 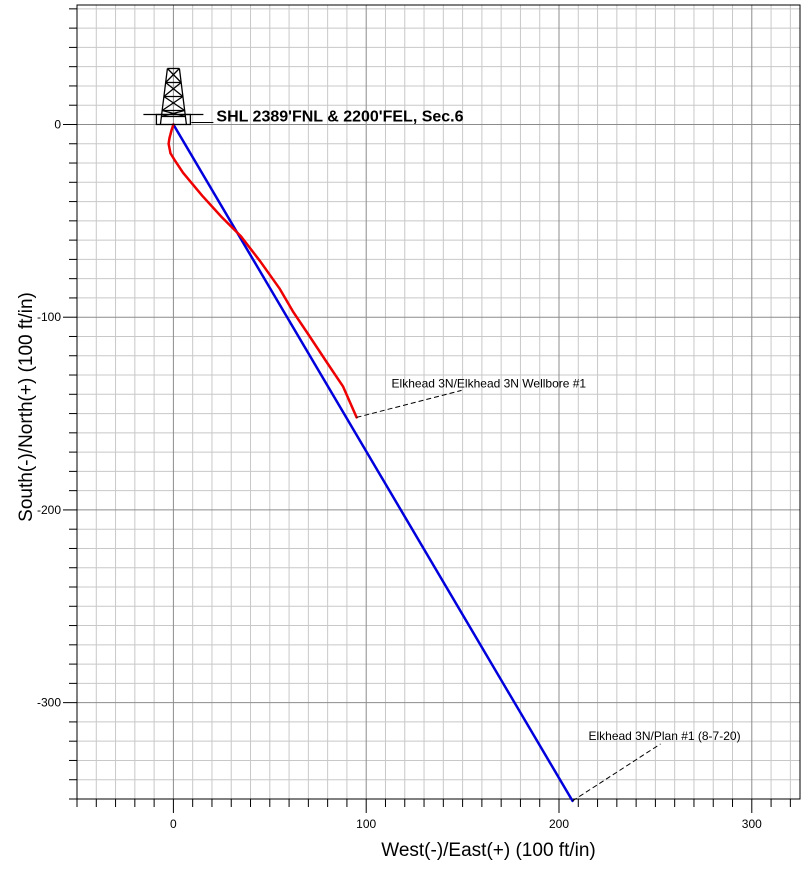 I want to click on plan-label: Elkhead 3N/Plan #1 (8-7-20), so click(x=664, y=736).